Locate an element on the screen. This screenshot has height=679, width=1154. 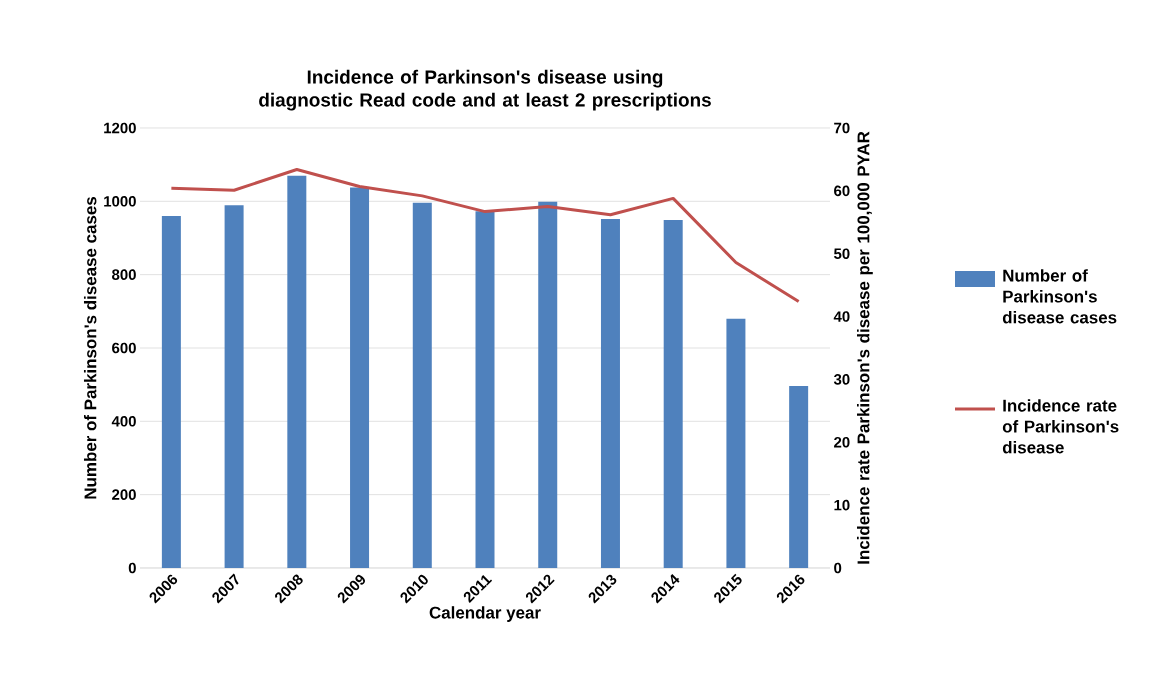
y-tick-label: 600 is located at coordinates (124, 348).